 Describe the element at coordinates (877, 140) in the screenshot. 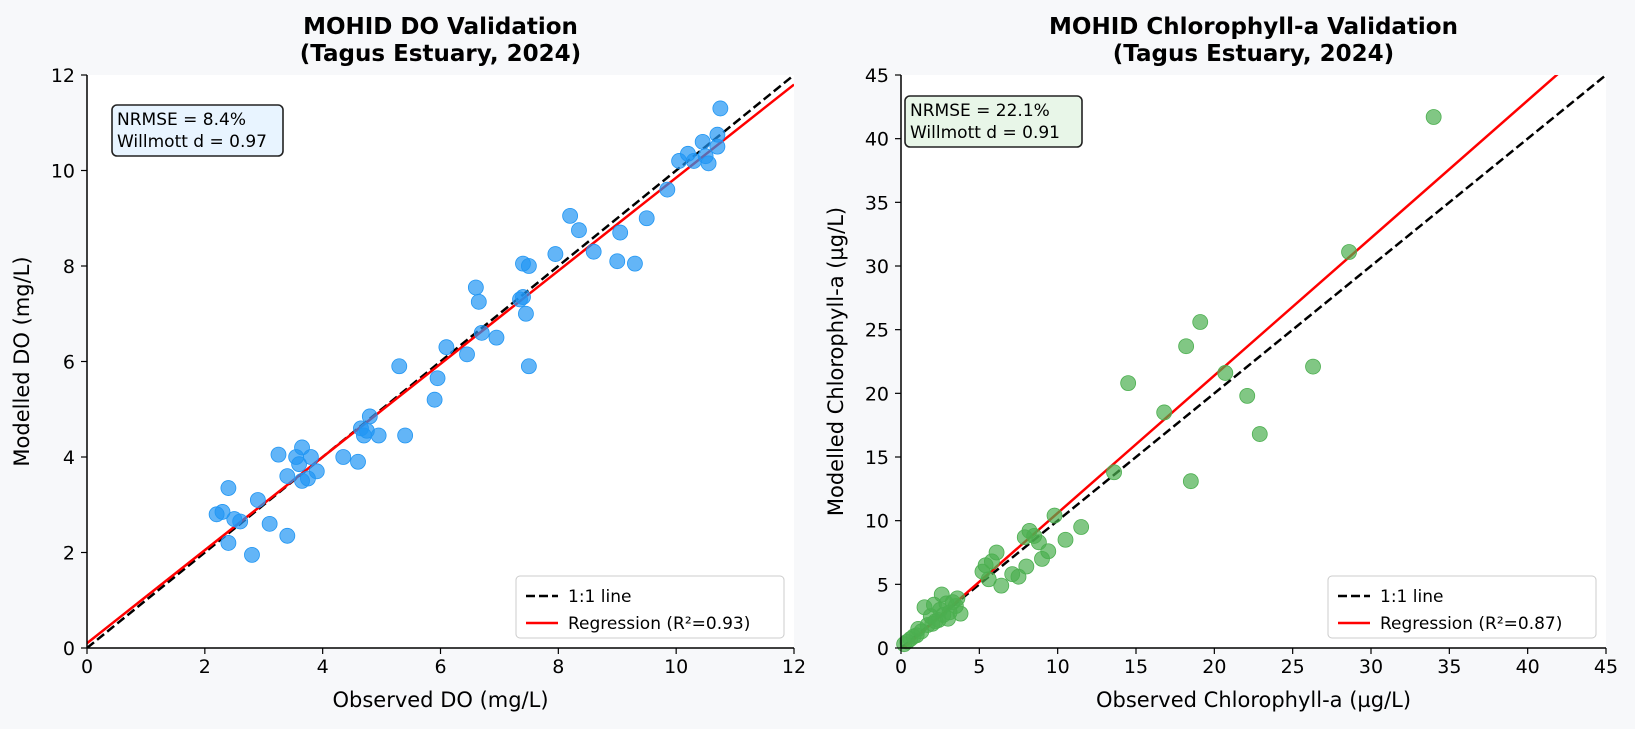

I see `y-tick-label: 40` at that location.